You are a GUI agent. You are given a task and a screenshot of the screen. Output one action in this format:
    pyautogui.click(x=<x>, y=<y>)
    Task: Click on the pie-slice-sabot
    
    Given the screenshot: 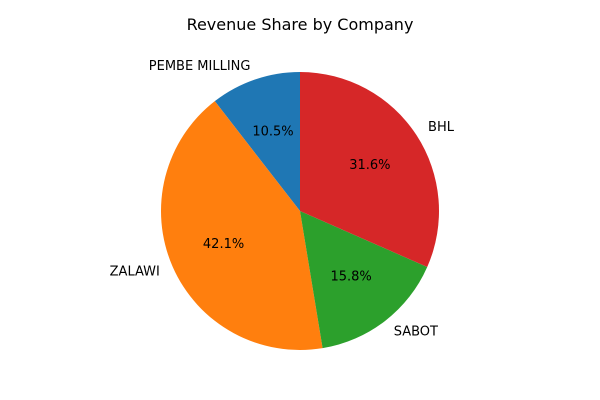 What is the action you would take?
    pyautogui.click(x=364, y=280)
    